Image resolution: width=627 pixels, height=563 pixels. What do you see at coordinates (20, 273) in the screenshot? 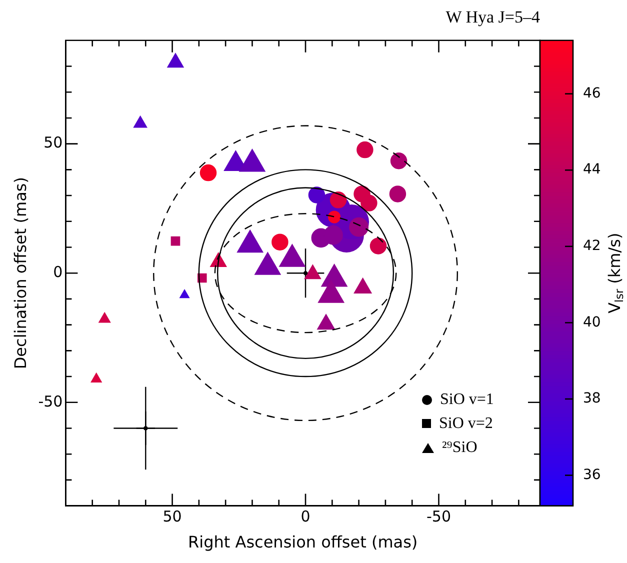
I see `y-axis-title: Declination offset (mas)` at bounding box center [20, 273].